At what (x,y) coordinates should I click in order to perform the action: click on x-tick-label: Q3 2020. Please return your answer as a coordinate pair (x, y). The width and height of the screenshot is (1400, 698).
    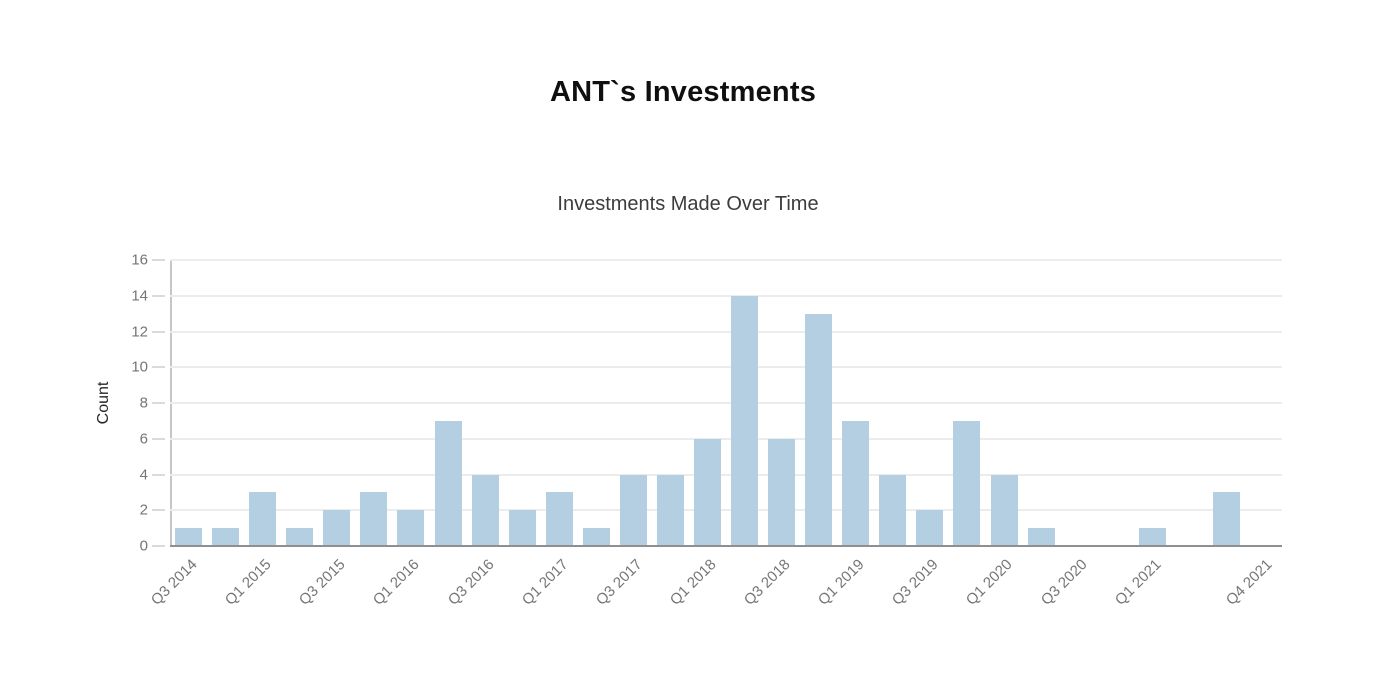
    Looking at the image, I should click on (1064, 582).